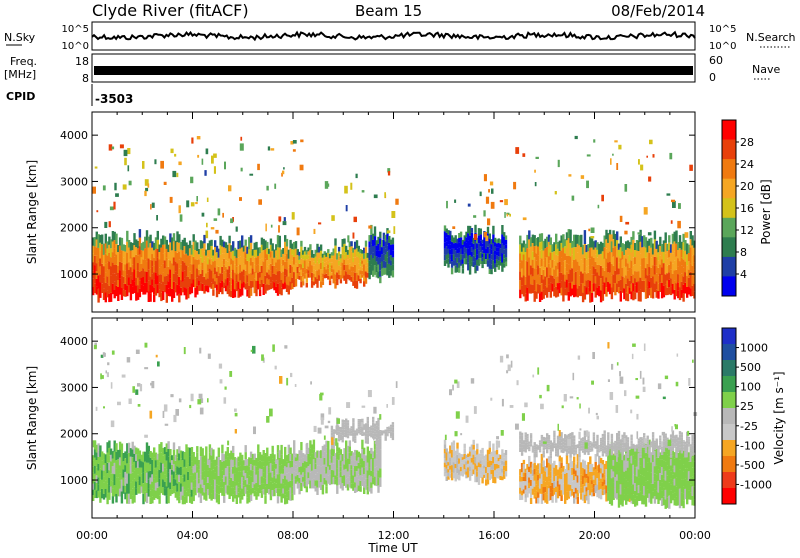 Image resolution: width=800 pixels, height=558 pixels. I want to click on colorbar-segment, so click(729, 130).